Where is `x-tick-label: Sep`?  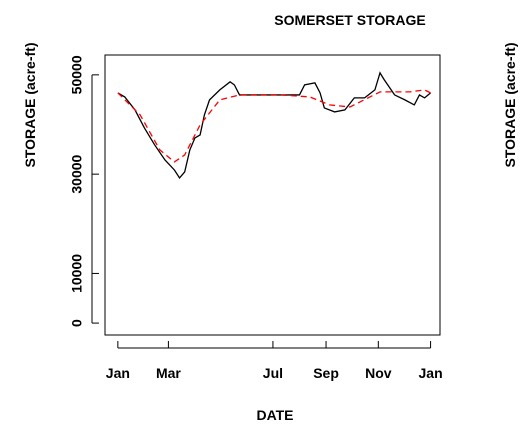
x-tick-label: Sep is located at coordinates (326, 373).